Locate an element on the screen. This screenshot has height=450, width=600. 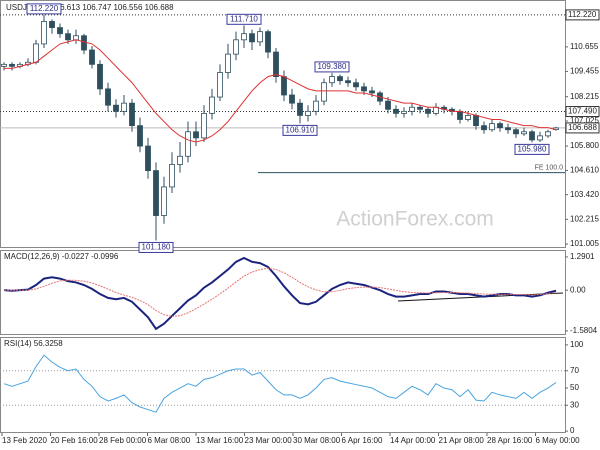
y-tick-label: -1.5804 is located at coordinates (584, 330).